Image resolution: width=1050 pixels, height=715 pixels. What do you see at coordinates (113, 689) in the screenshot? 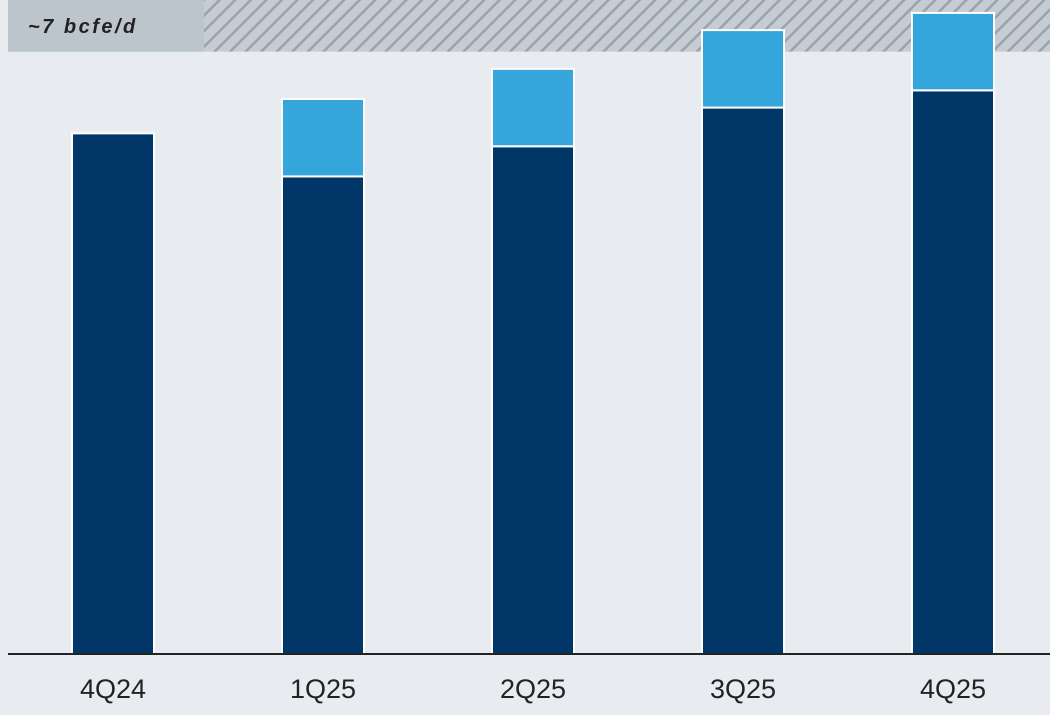
I see `x-tick-label: 4Q24` at bounding box center [113, 689].